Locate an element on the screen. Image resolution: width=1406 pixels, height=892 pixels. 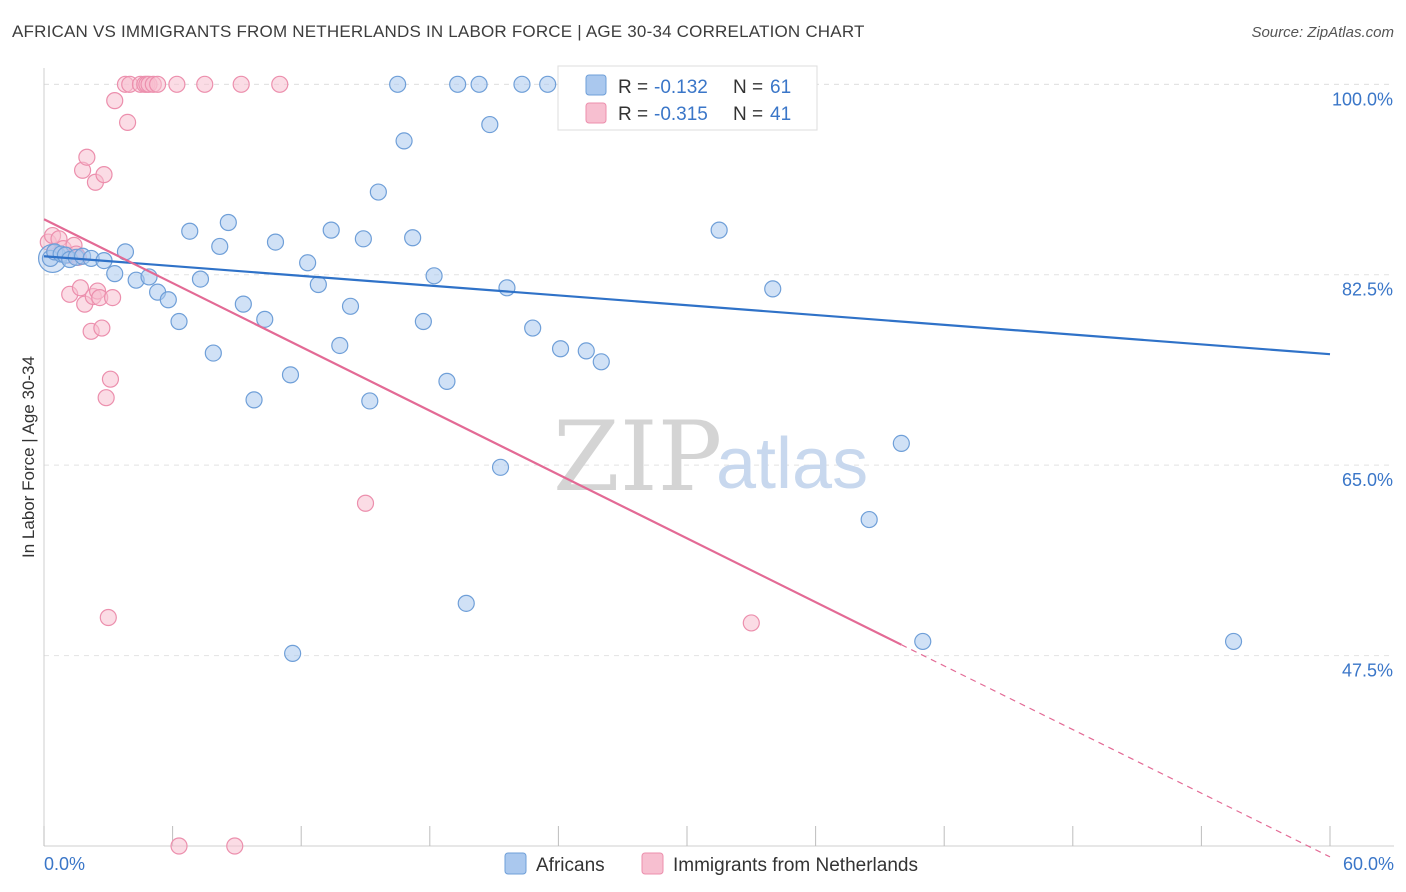
legend-swatch-africans is located at coordinates (596, 85).